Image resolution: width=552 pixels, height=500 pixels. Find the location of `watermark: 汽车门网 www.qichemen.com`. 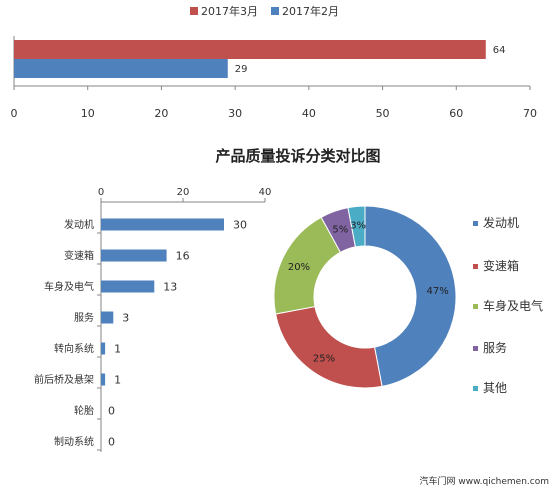

watermark: 汽车门网 www.qichemen.com is located at coordinates (484, 481).